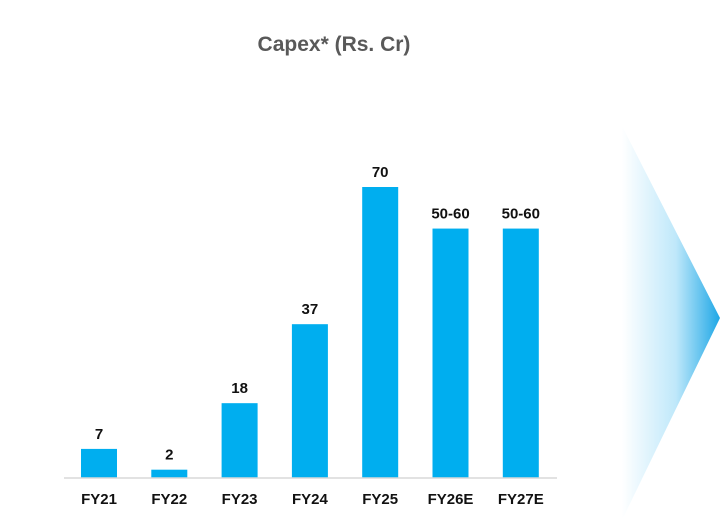  What do you see at coordinates (380, 332) in the screenshot?
I see `bar-fy25` at bounding box center [380, 332].